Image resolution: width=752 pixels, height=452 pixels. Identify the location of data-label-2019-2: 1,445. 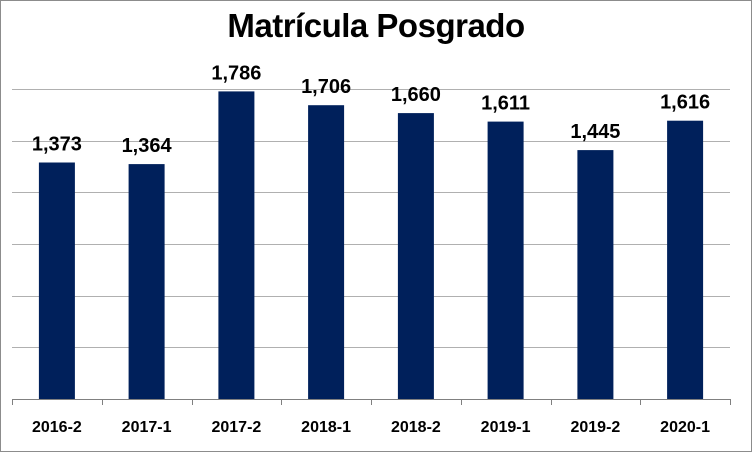
(595, 132).